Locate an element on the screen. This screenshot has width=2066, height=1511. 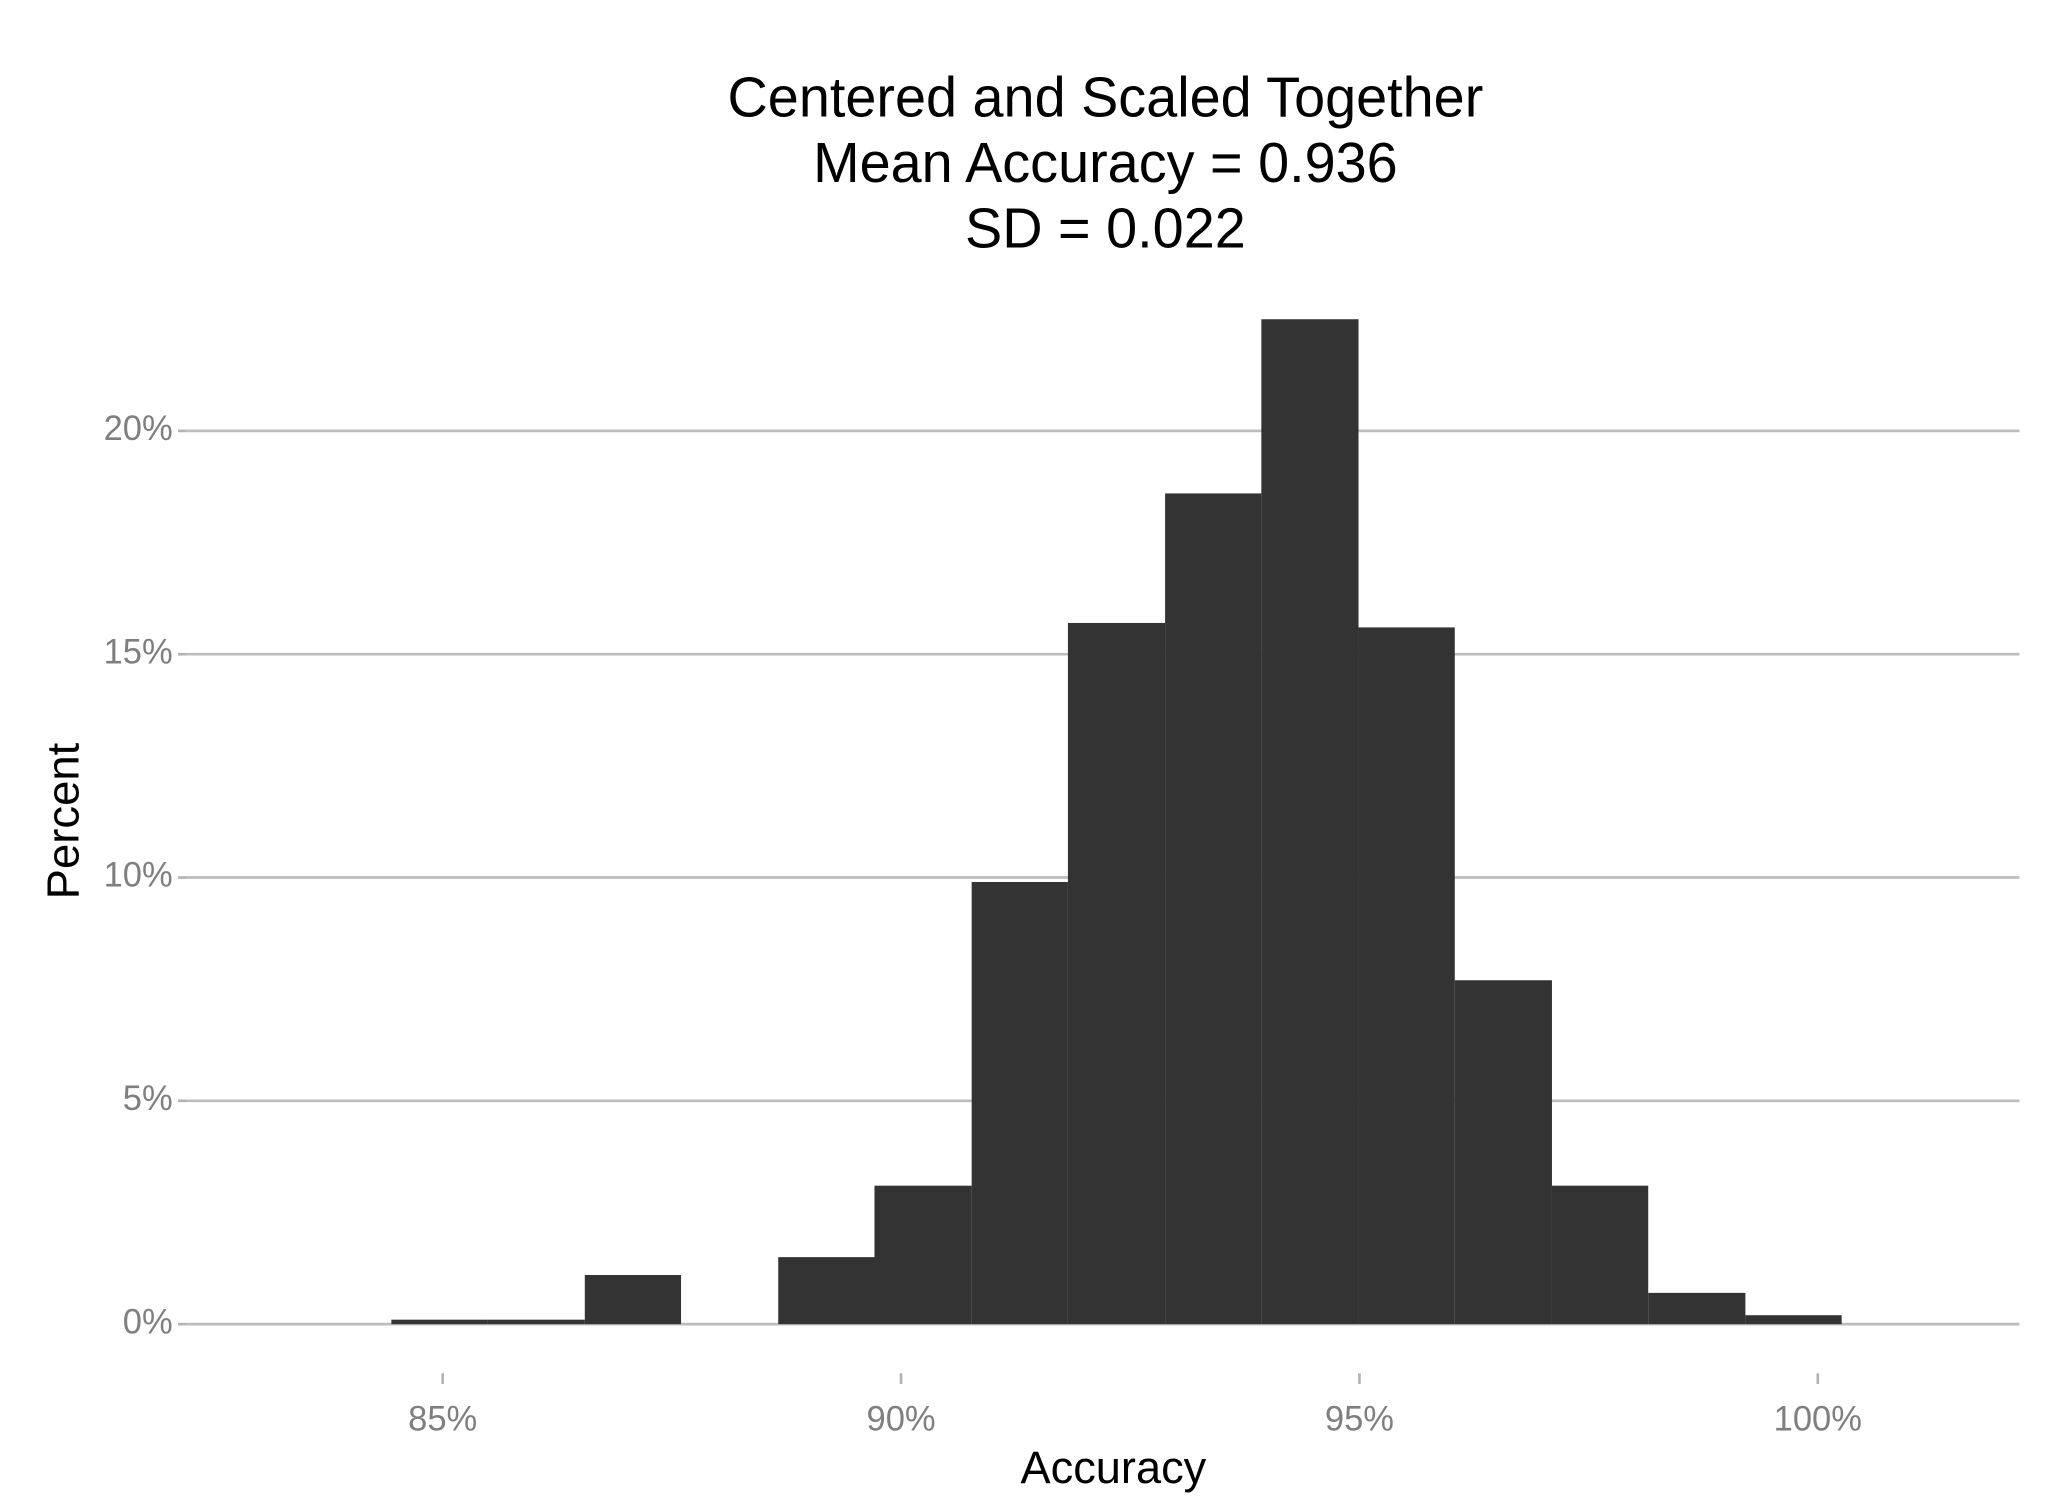
x-tick-label: 95% is located at coordinates (1359, 1419).